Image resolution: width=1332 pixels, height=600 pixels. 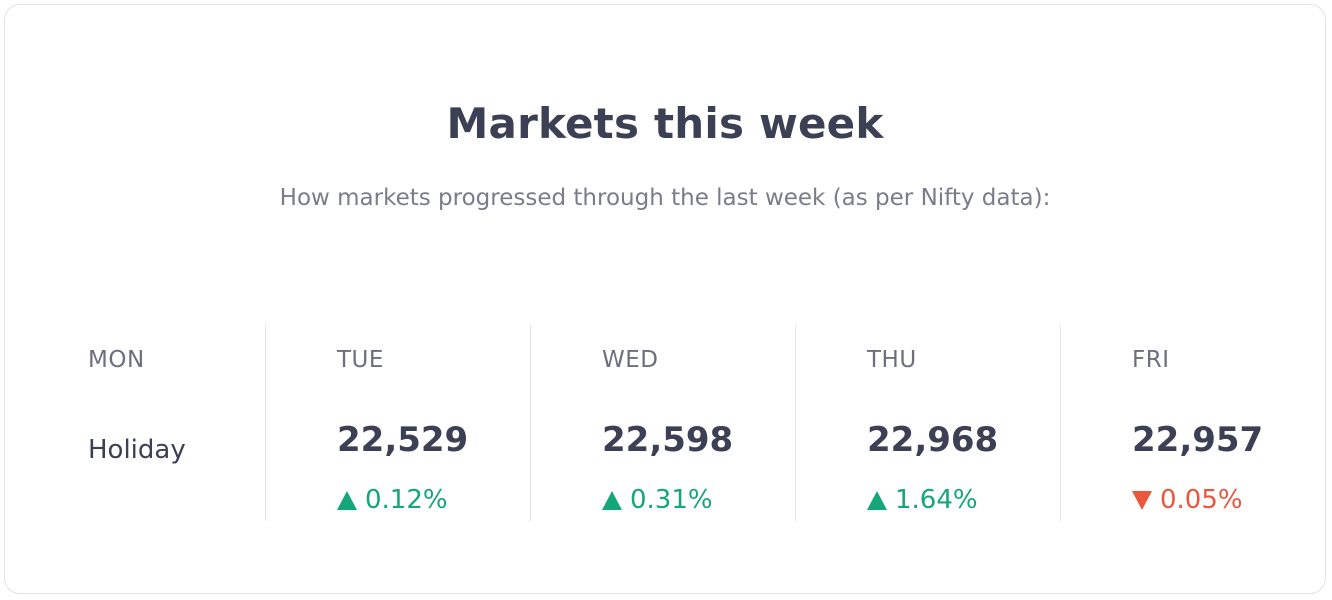 I want to click on day-label: WED, so click(x=630, y=360).